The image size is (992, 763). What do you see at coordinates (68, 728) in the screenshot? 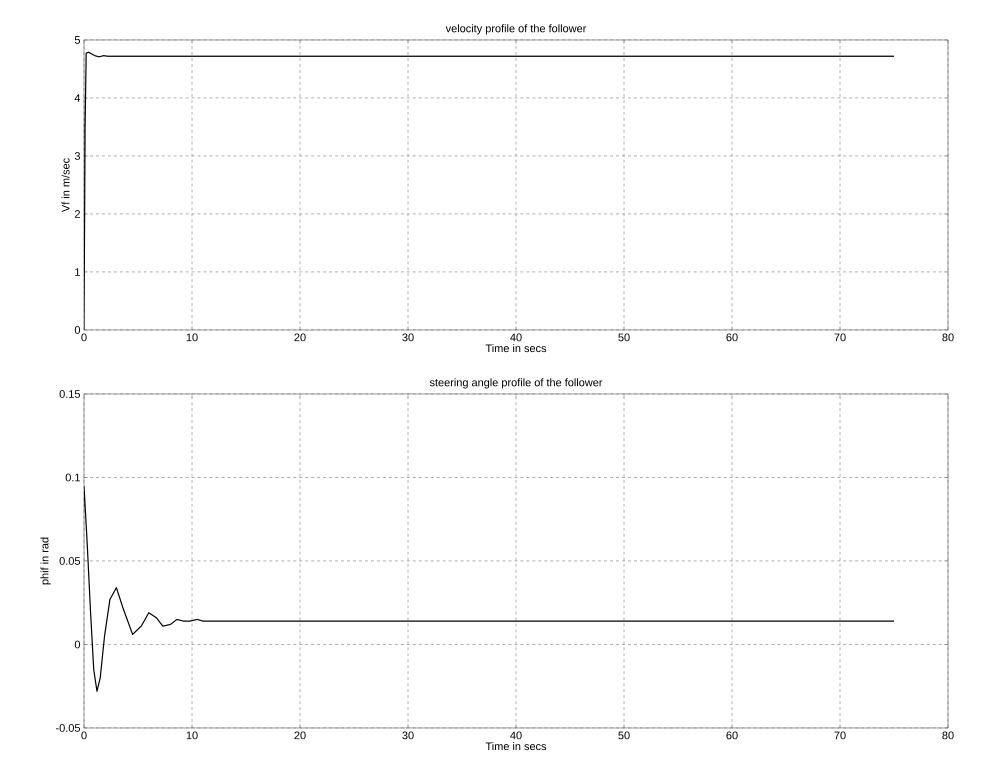
I see `y-tick-label: -0.05` at bounding box center [68, 728].